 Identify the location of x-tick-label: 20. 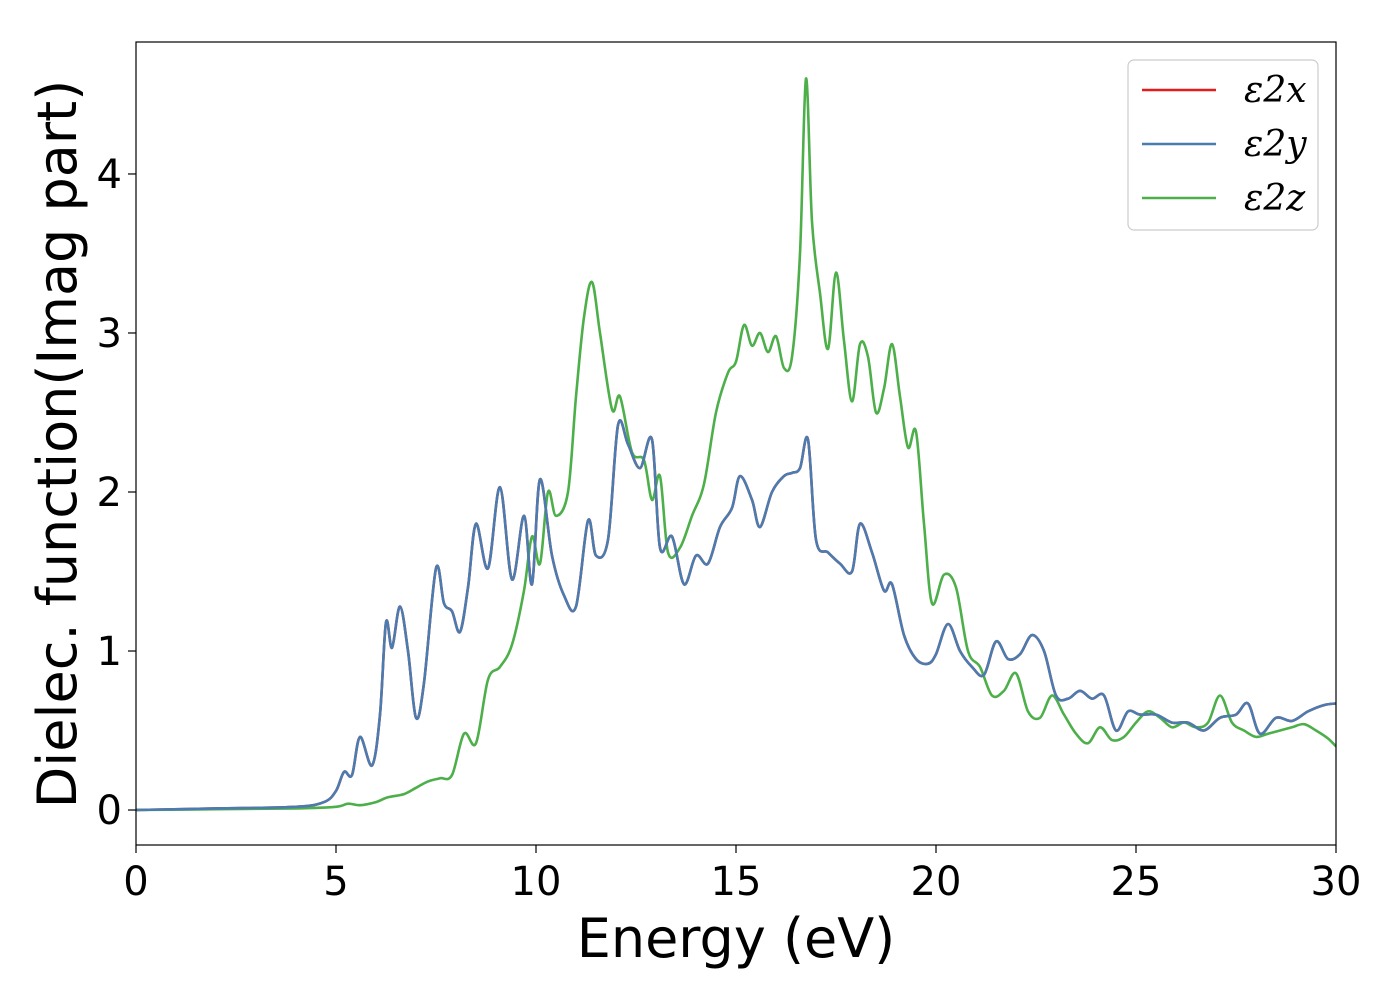
(936, 882).